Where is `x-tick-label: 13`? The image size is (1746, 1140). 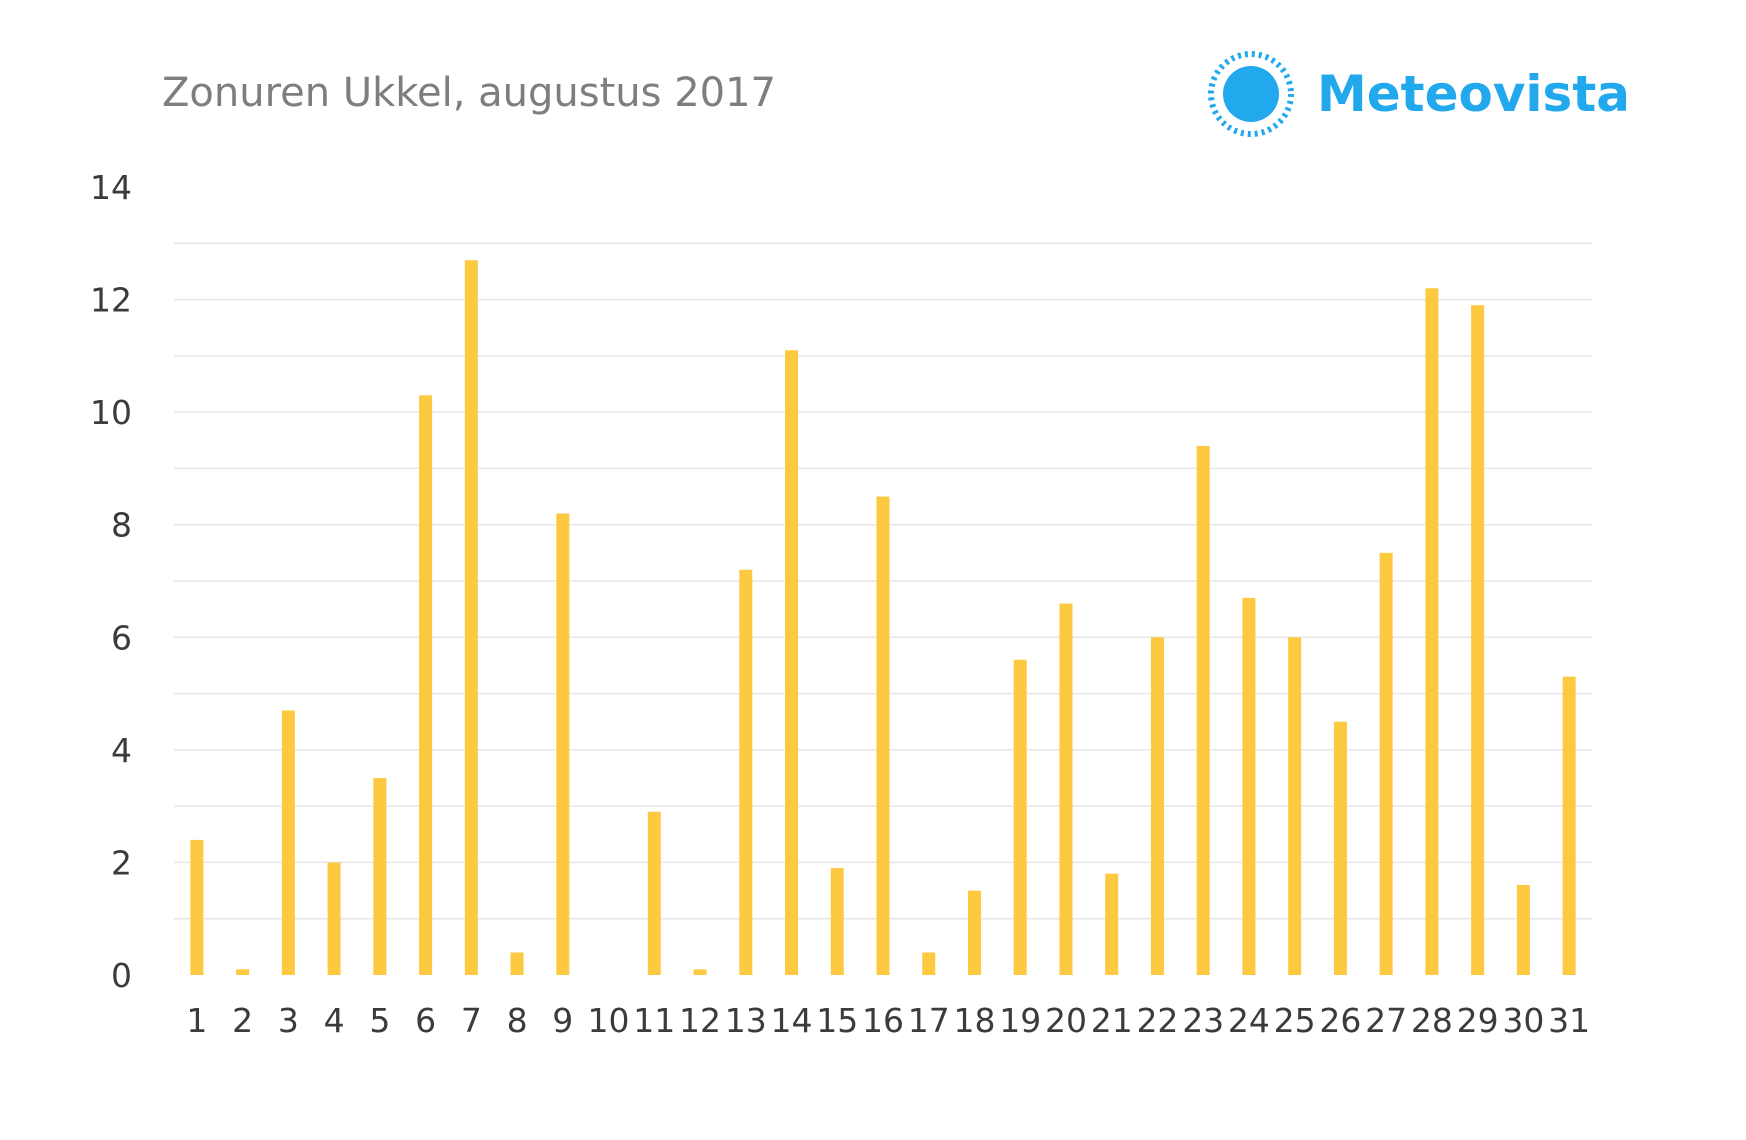
x-tick-label: 13 is located at coordinates (746, 1020).